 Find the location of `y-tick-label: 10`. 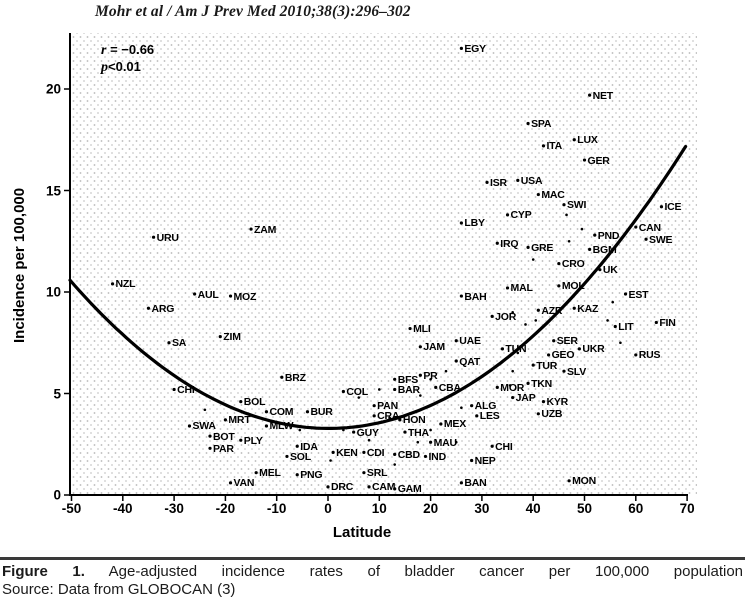

y-tick-label: 10 is located at coordinates (53, 292).